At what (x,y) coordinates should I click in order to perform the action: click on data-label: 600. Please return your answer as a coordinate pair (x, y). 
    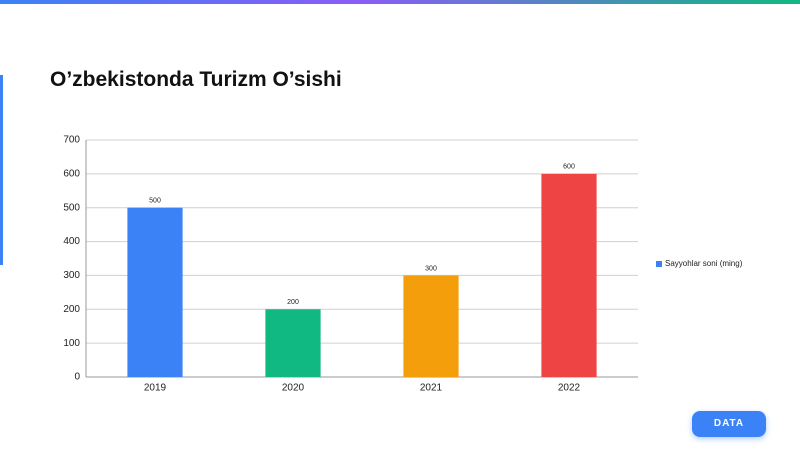
    Looking at the image, I should click on (569, 167).